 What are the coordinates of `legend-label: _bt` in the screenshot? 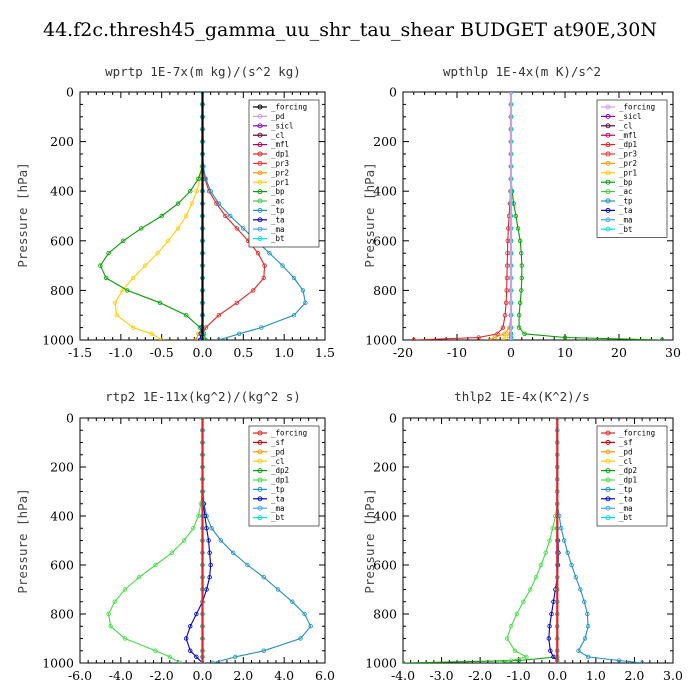 It's located at (626, 517).